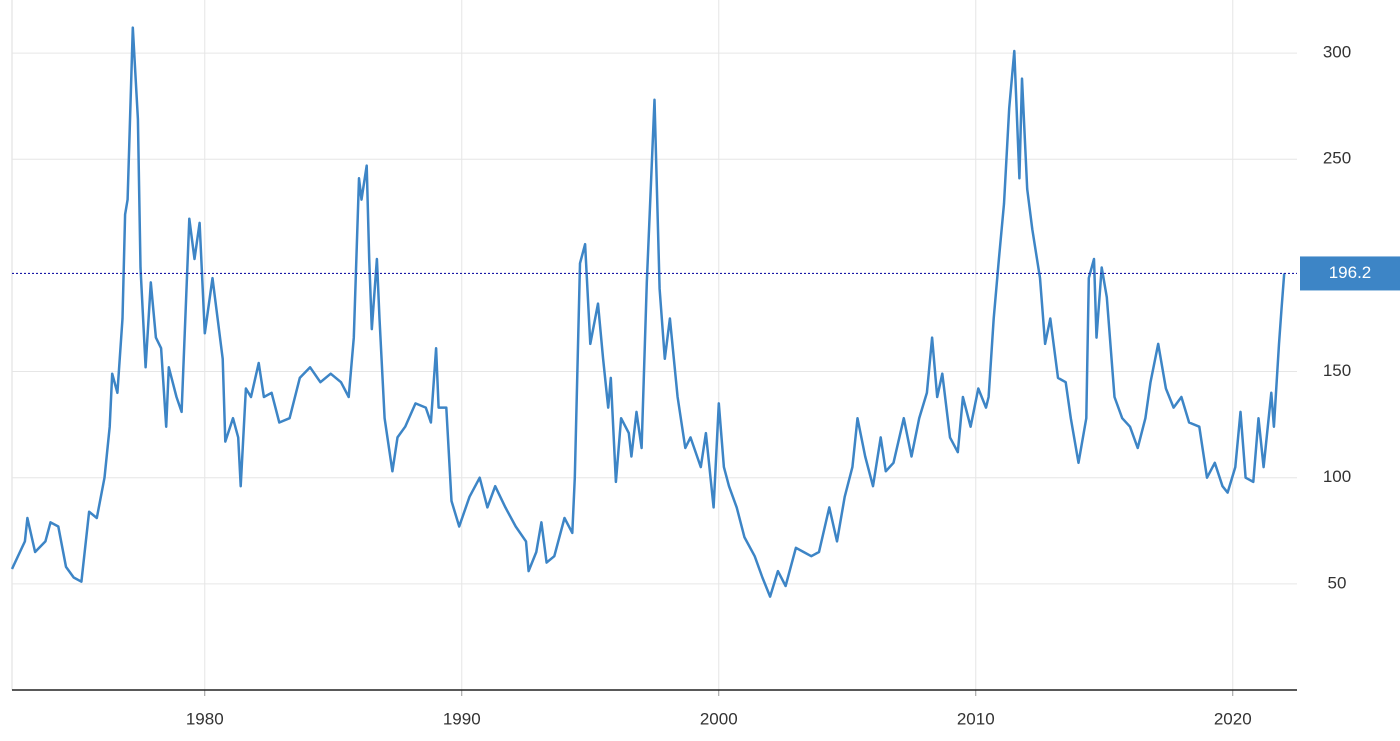 The image size is (1400, 741). What do you see at coordinates (205, 718) in the screenshot?
I see `x-tick-label: 1980` at bounding box center [205, 718].